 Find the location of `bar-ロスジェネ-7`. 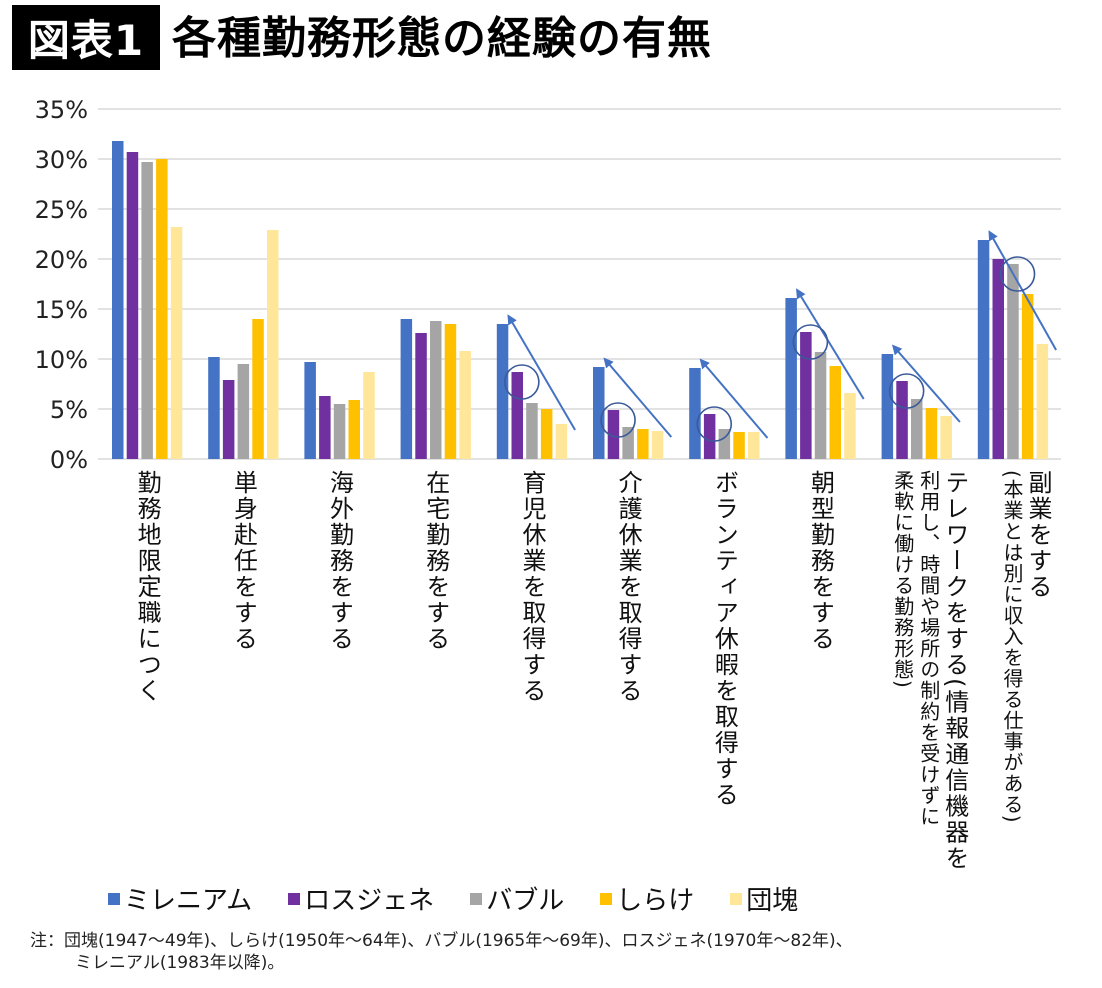

bar-ロスジェネ-7 is located at coordinates (806, 395).